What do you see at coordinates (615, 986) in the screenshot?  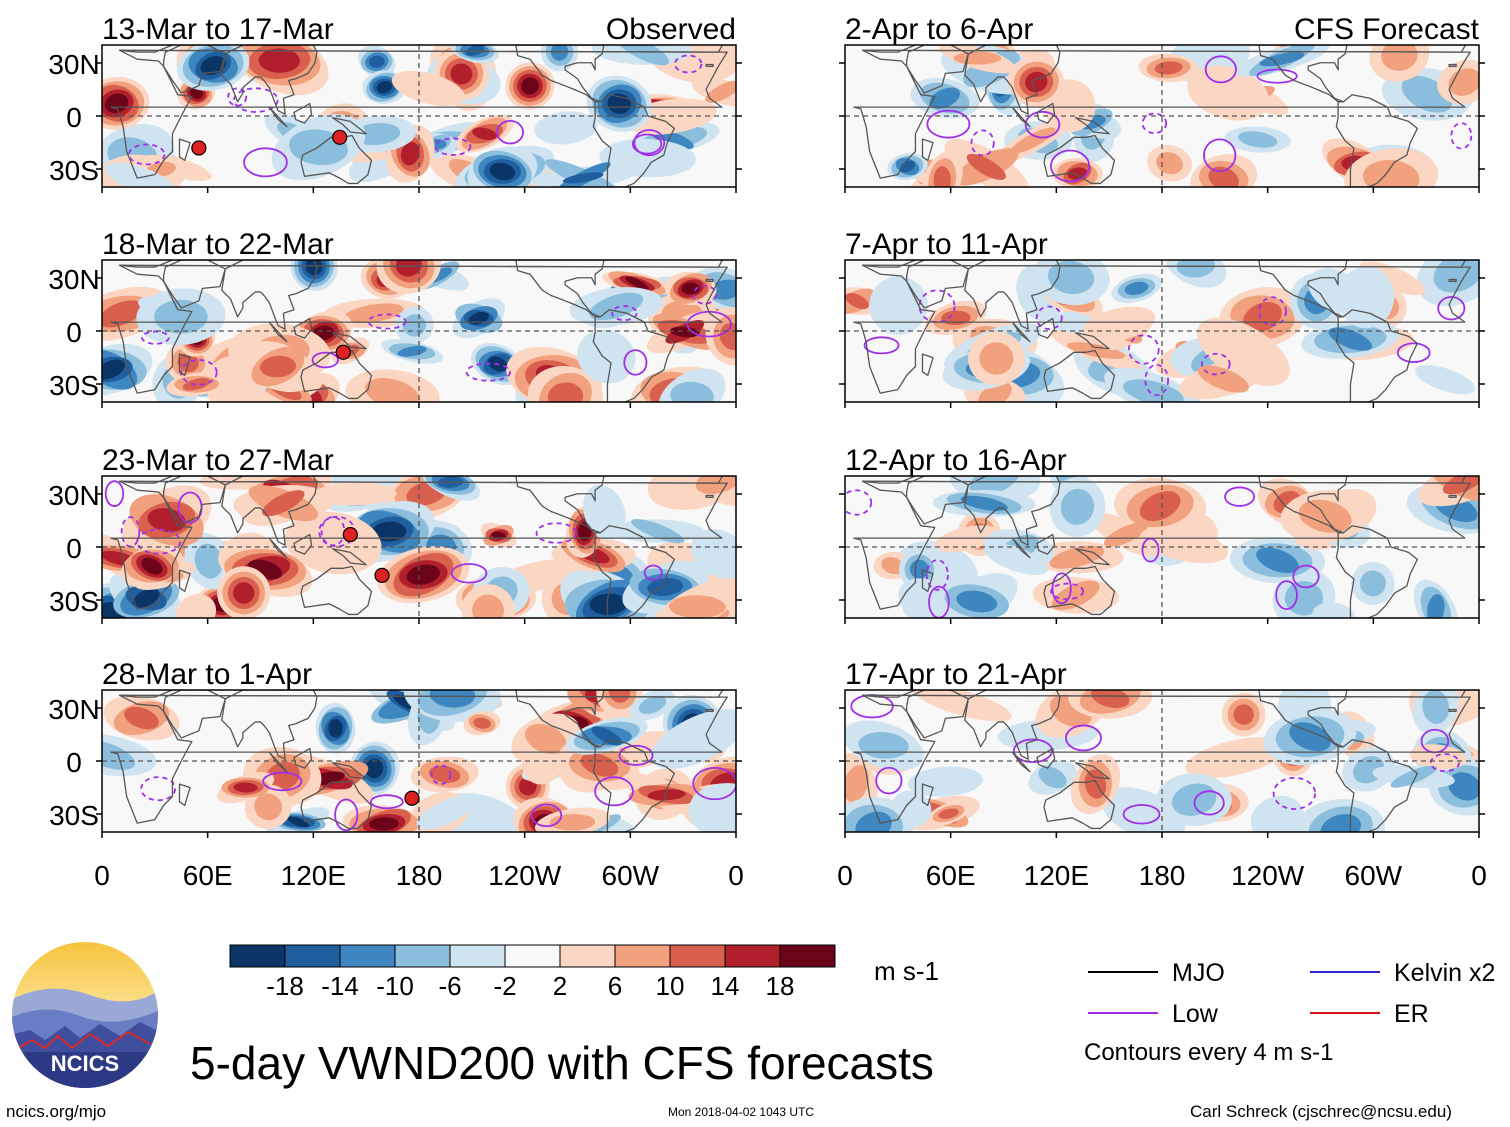 I see `colorbar-tick-label: 6` at bounding box center [615, 986].